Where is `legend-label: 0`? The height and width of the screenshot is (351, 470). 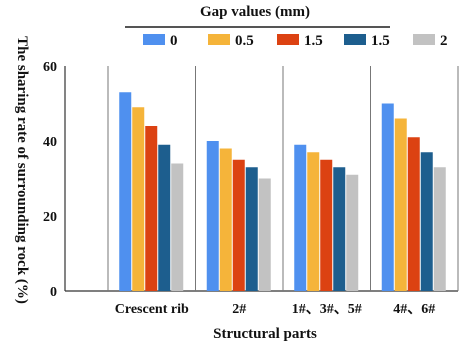
legend-label: 0 is located at coordinates (174, 41).